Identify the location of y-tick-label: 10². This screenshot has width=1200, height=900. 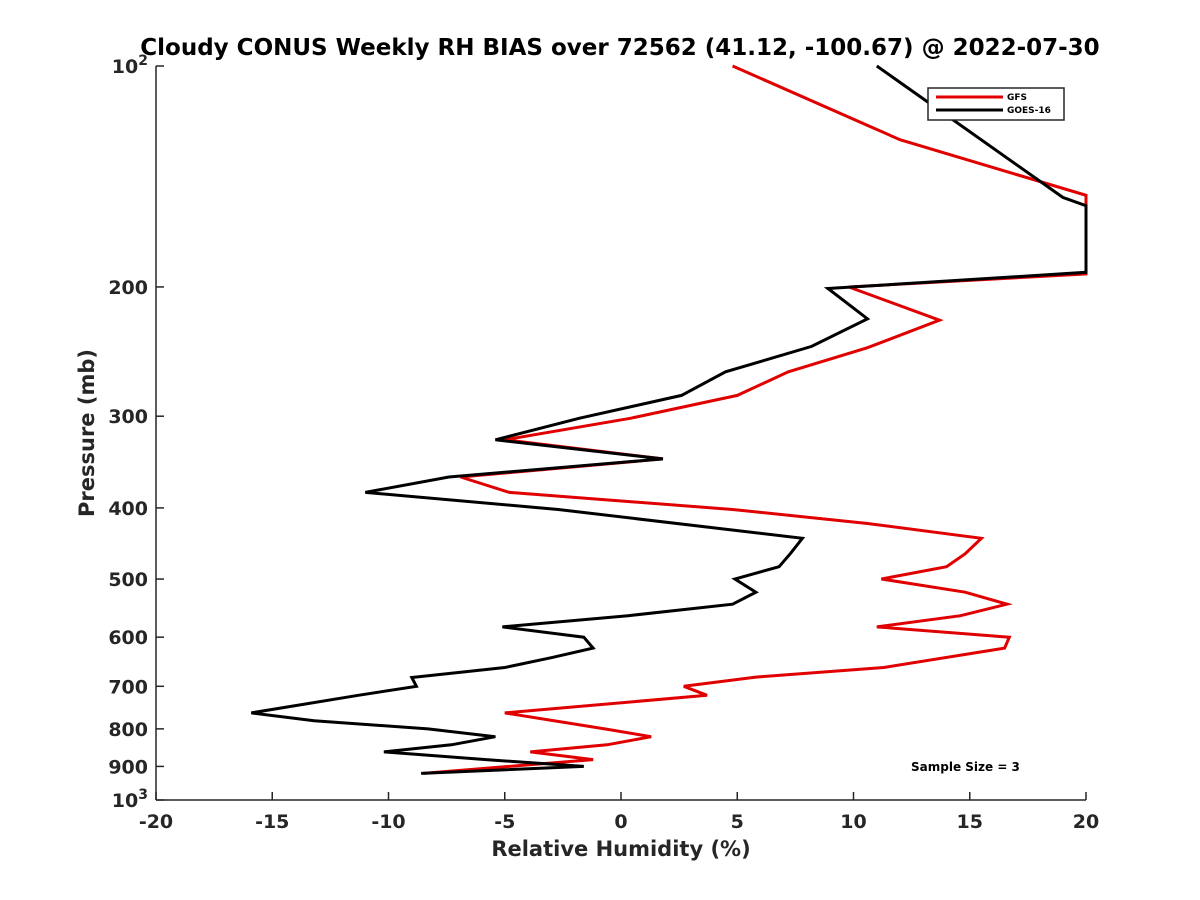
(130, 65).